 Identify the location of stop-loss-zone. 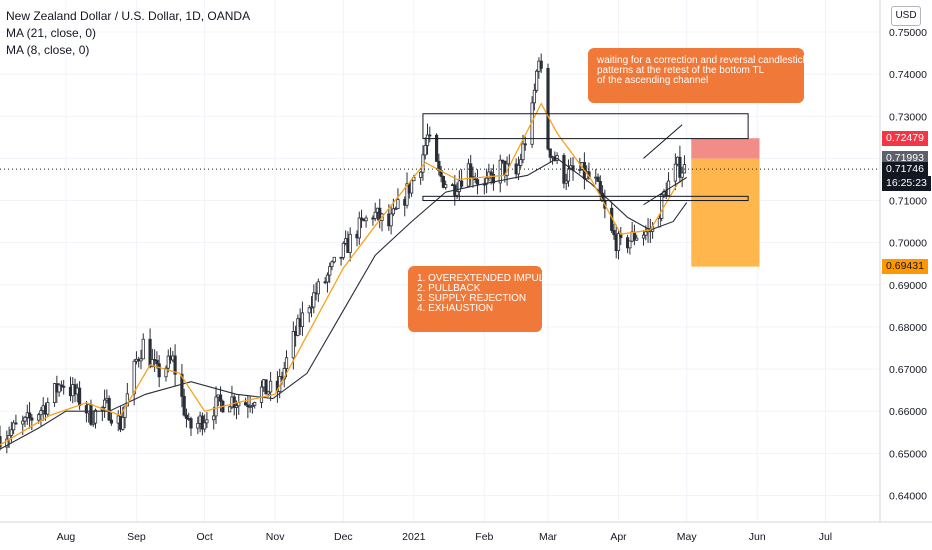
(725, 148).